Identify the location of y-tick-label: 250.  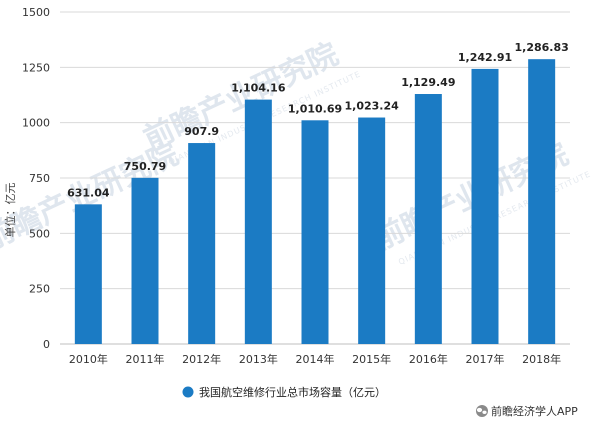
(39, 289).